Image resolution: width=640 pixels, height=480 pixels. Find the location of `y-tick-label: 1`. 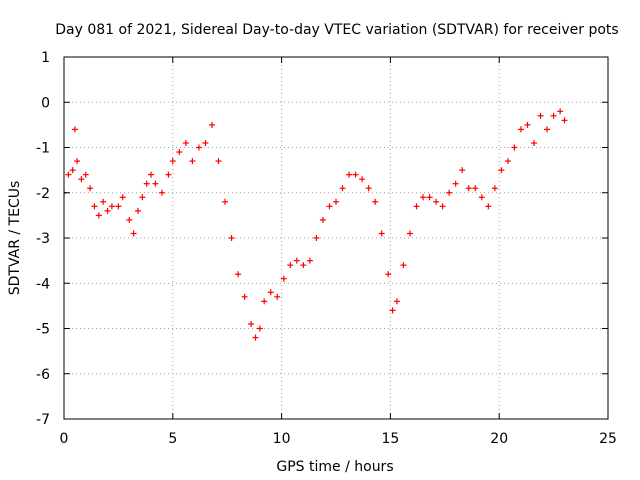

y-tick-label: 1 is located at coordinates (45, 58).